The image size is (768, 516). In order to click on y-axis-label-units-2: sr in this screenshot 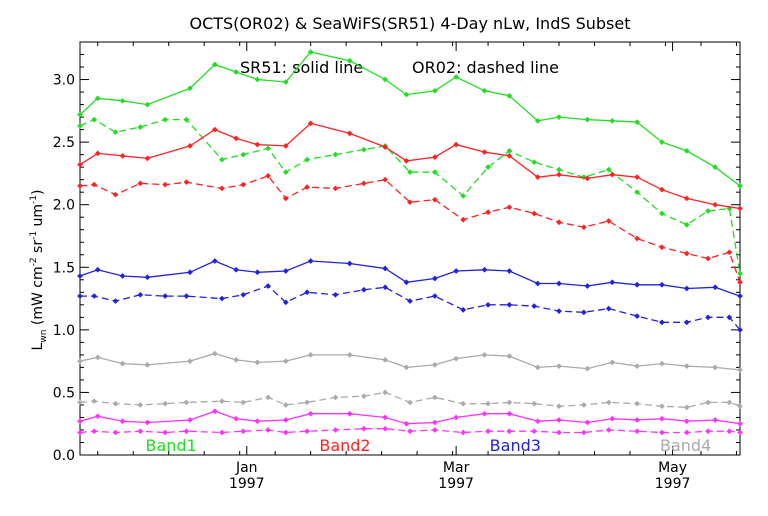, I will do `click(38, 249)`.